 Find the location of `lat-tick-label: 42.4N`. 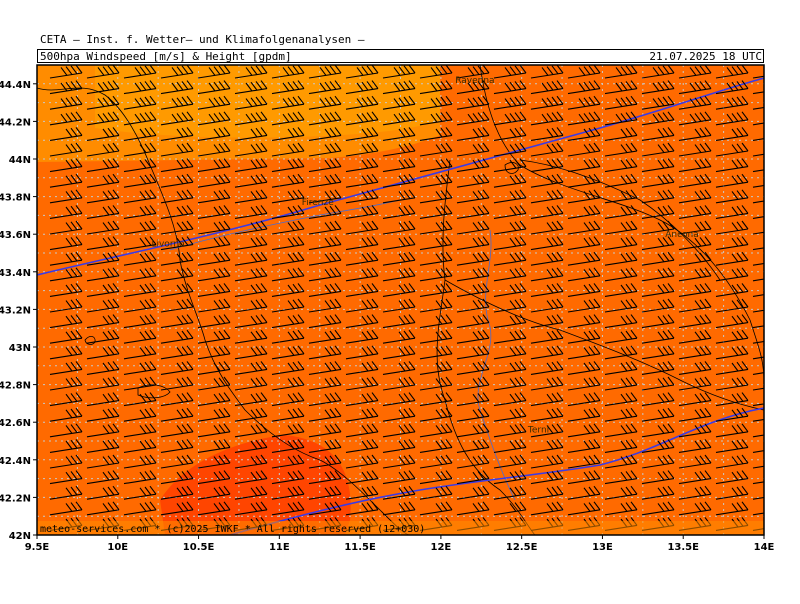

lat-tick-label: 42.4N is located at coordinates (15, 461).